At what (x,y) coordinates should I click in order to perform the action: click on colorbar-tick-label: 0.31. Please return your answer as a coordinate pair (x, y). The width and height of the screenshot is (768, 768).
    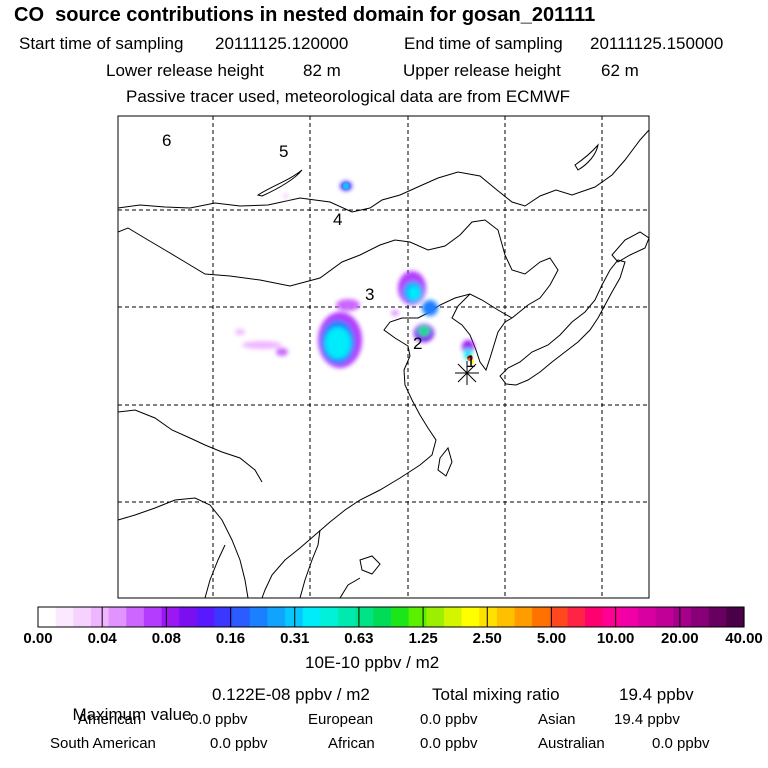
    Looking at the image, I should click on (295, 638).